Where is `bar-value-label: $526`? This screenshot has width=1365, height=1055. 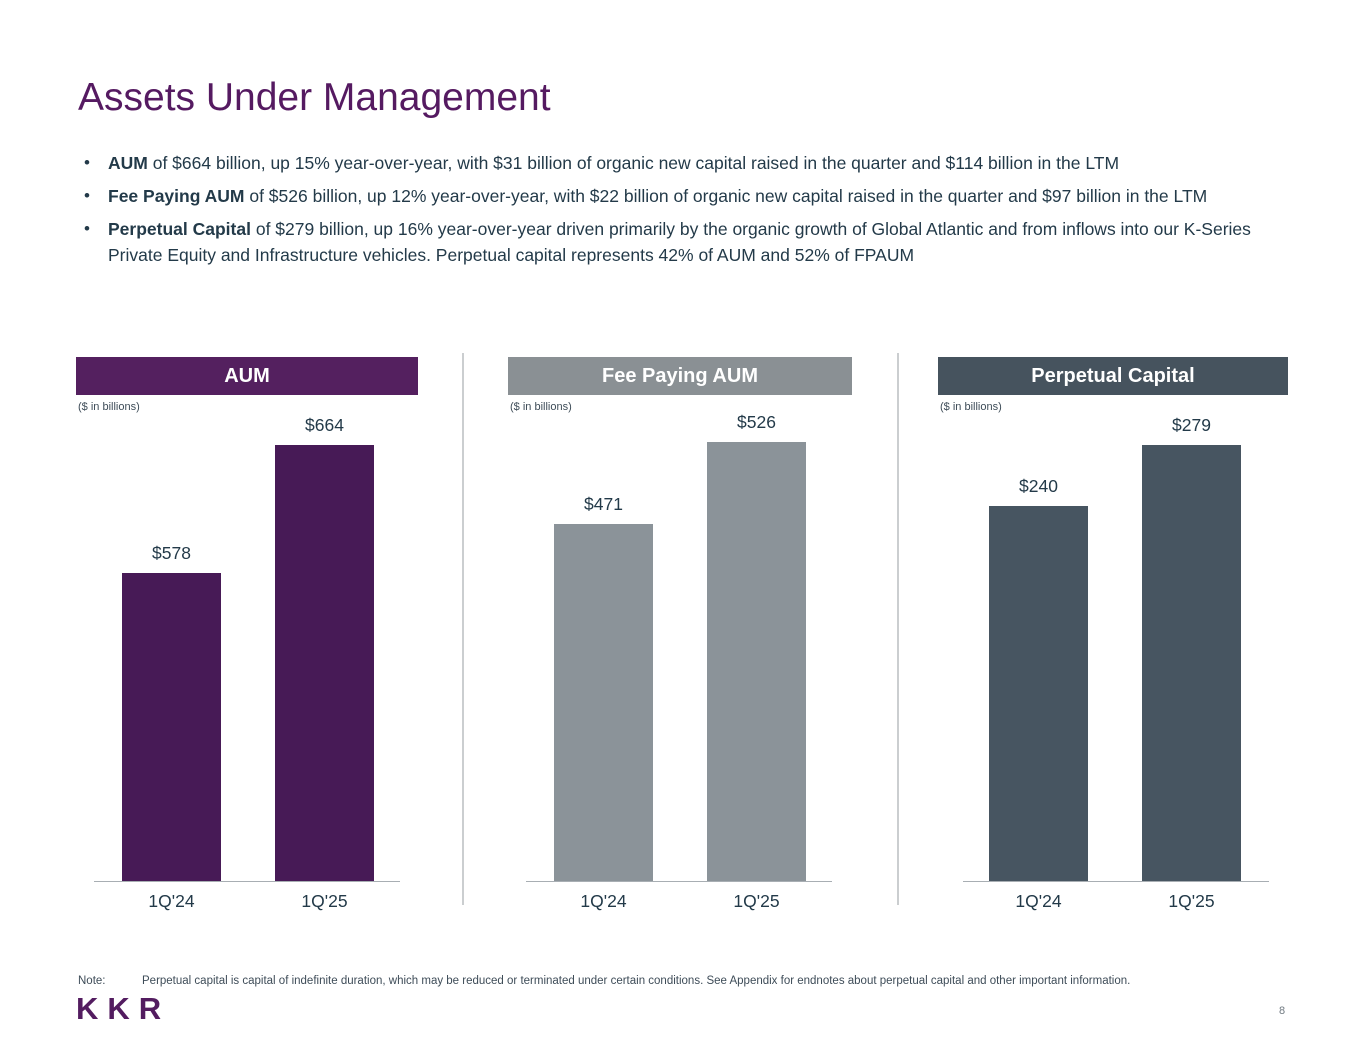 bar-value-label: $526 is located at coordinates (756, 421).